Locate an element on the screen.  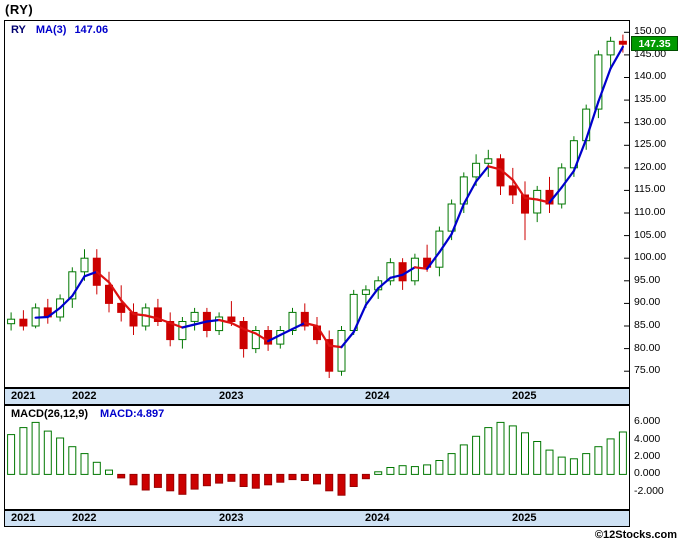
price-tick-label: 85.00 is located at coordinates (647, 325).